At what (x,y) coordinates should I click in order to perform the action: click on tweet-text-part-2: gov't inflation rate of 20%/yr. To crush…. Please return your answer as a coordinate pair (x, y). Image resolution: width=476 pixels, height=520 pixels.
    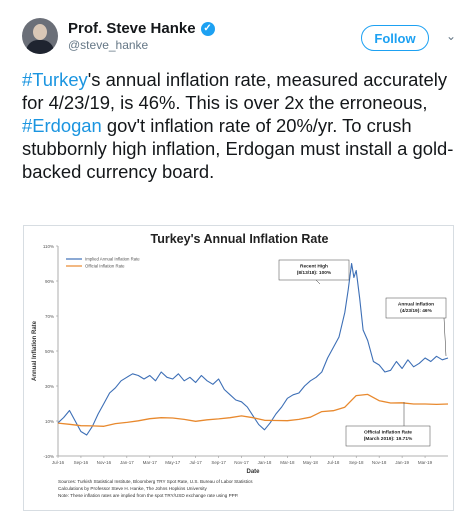
    Looking at the image, I should click on (238, 148).